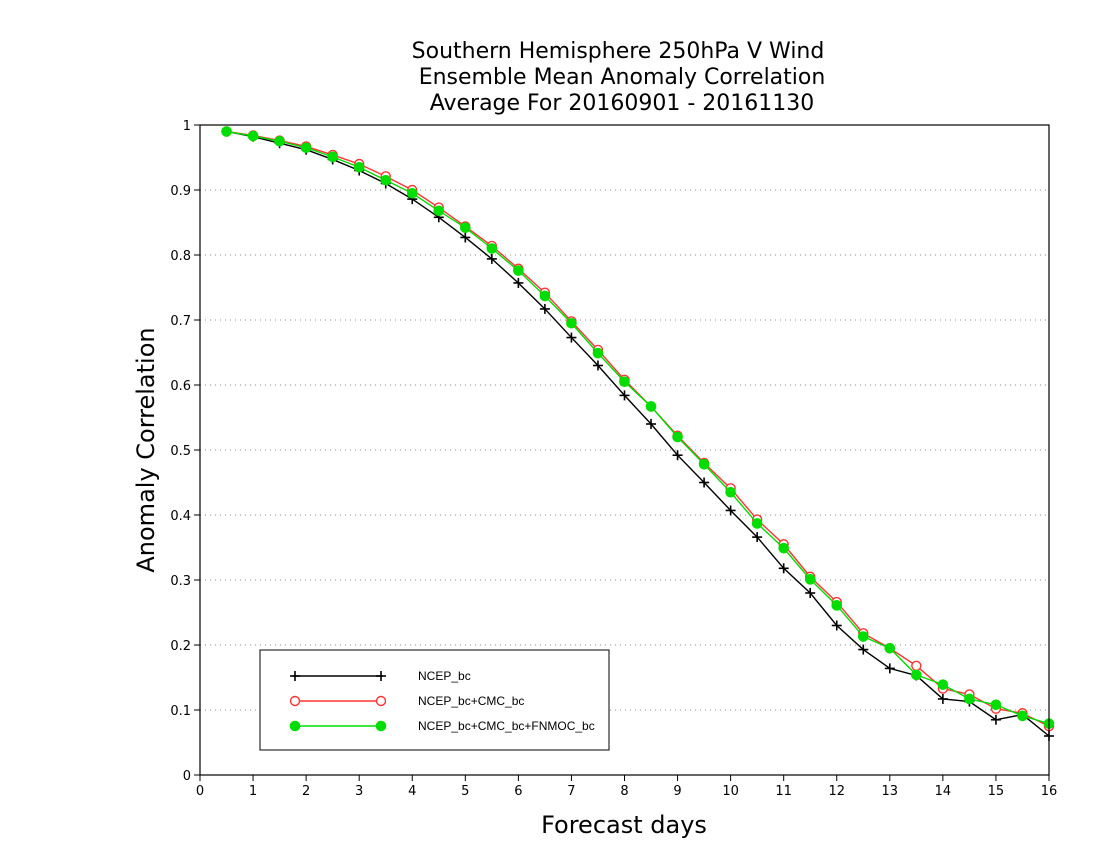 The height and width of the screenshot is (850, 1100). I want to click on y-tick-label: 0.3, so click(180, 581).